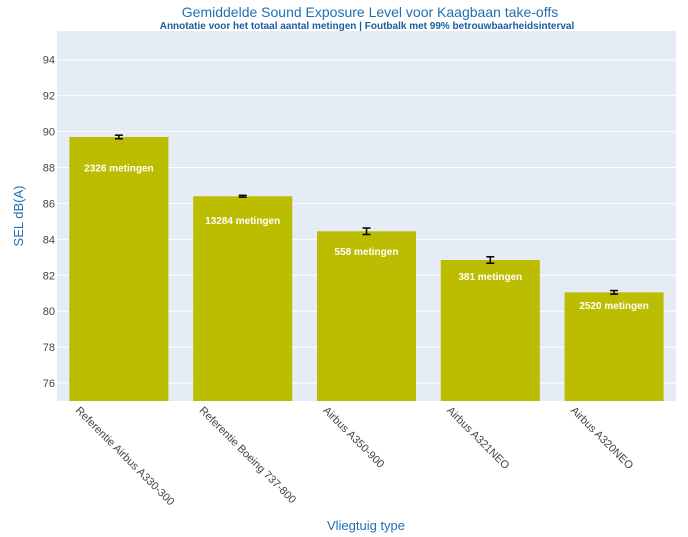 The width and height of the screenshot is (688, 537). What do you see at coordinates (49, 97) in the screenshot?
I see `y-tick-label: 92` at bounding box center [49, 97].